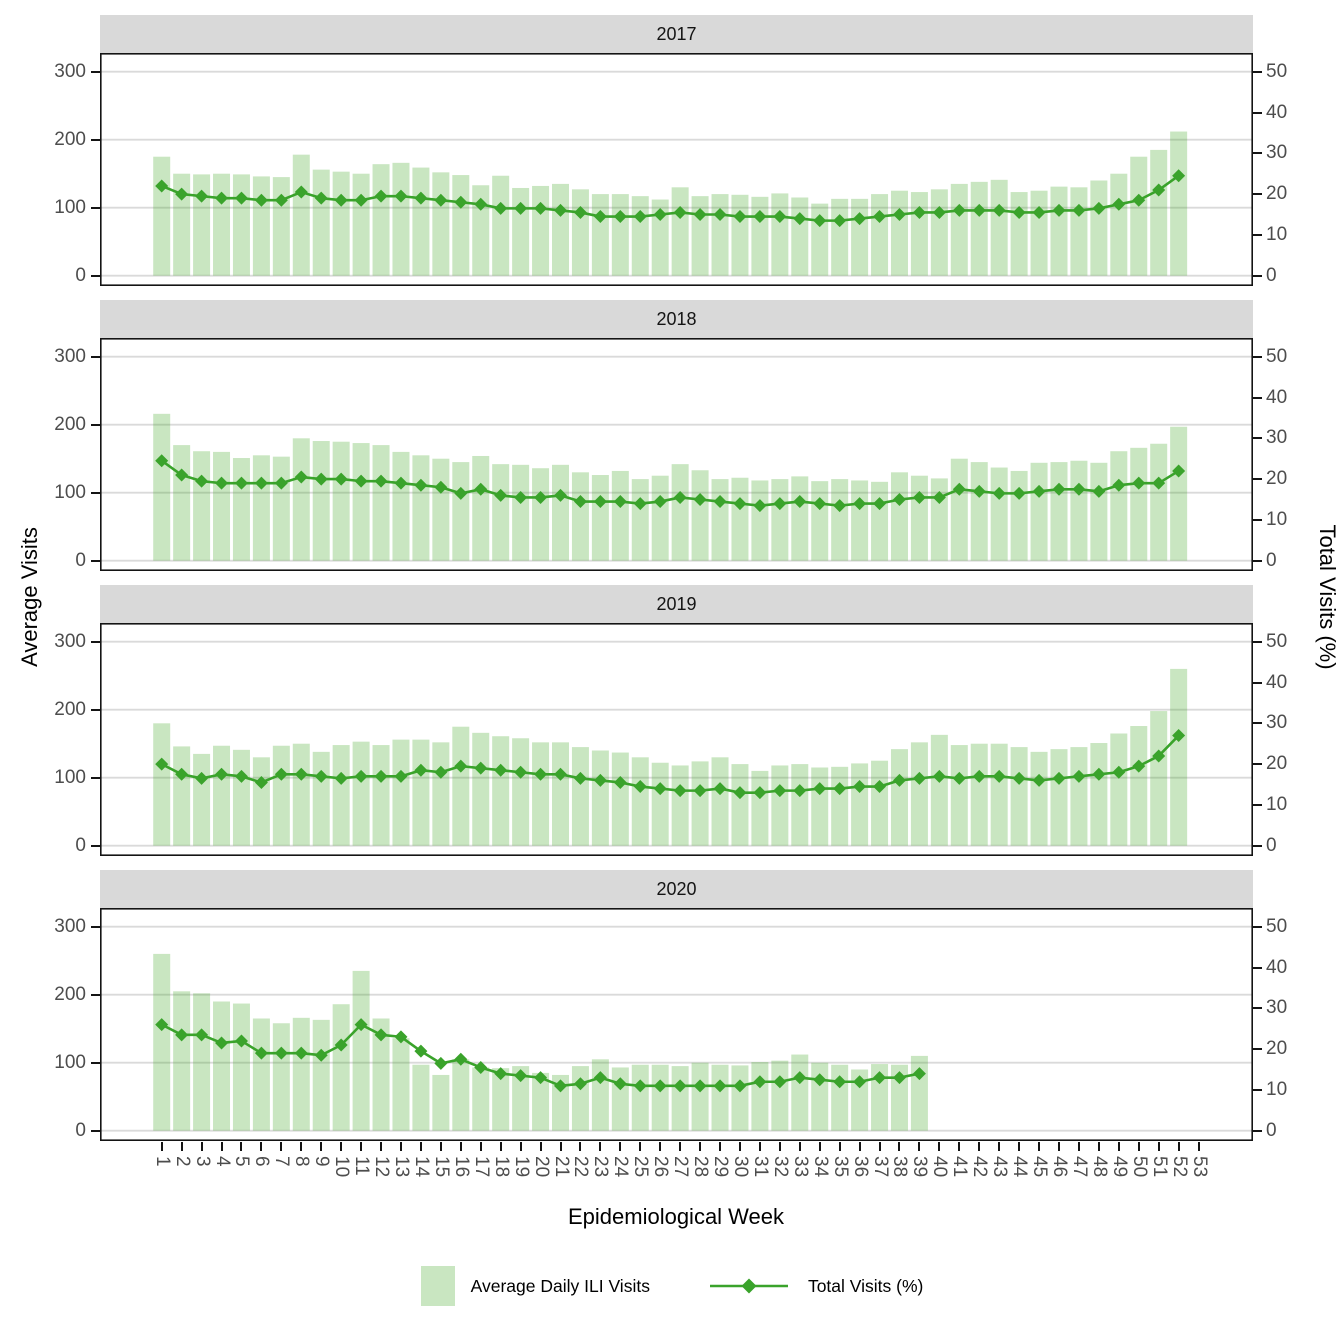  I want to click on x-tick-label: 11, so click(362, 1166).